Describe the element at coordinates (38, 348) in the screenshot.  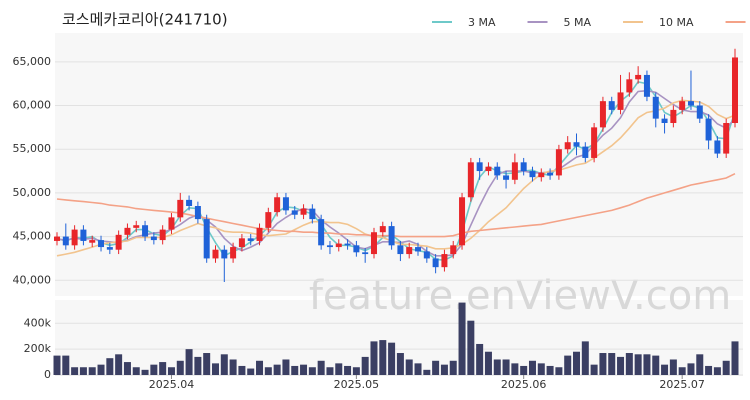
I see `y-tick-label: 200k` at that location.